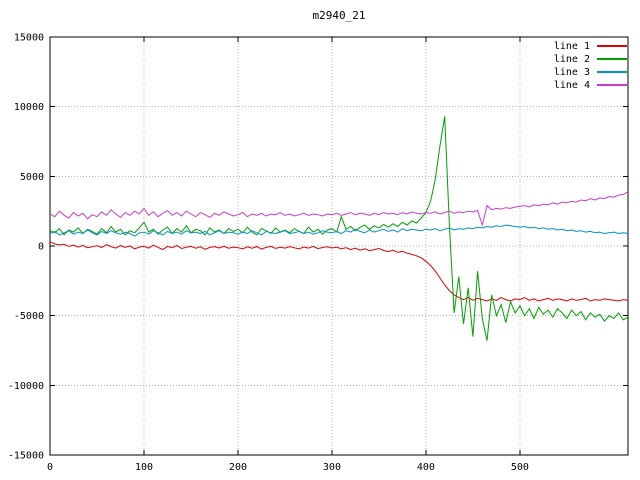  Describe the element at coordinates (332, 467) in the screenshot. I see `x-tick-label: 300` at that location.